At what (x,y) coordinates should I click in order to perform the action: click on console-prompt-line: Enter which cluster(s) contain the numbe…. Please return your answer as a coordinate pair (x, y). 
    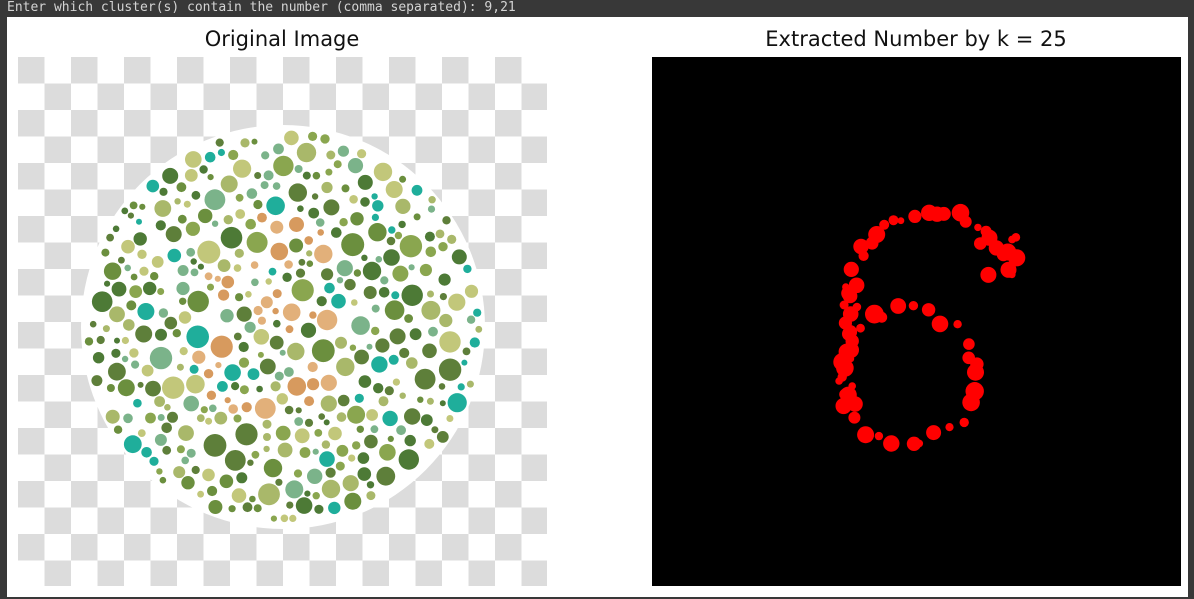
    Looking at the image, I should click on (597, 8).